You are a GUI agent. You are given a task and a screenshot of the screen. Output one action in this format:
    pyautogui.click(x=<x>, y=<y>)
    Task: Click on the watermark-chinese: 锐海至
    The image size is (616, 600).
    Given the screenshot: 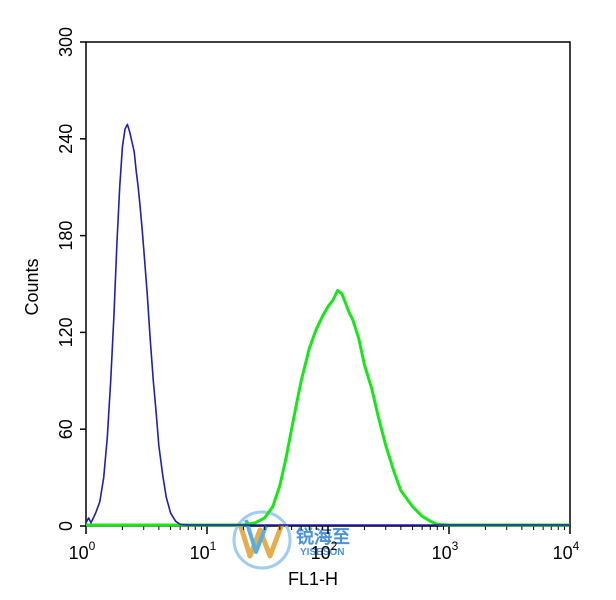 What is the action you would take?
    pyautogui.click(x=323, y=536)
    